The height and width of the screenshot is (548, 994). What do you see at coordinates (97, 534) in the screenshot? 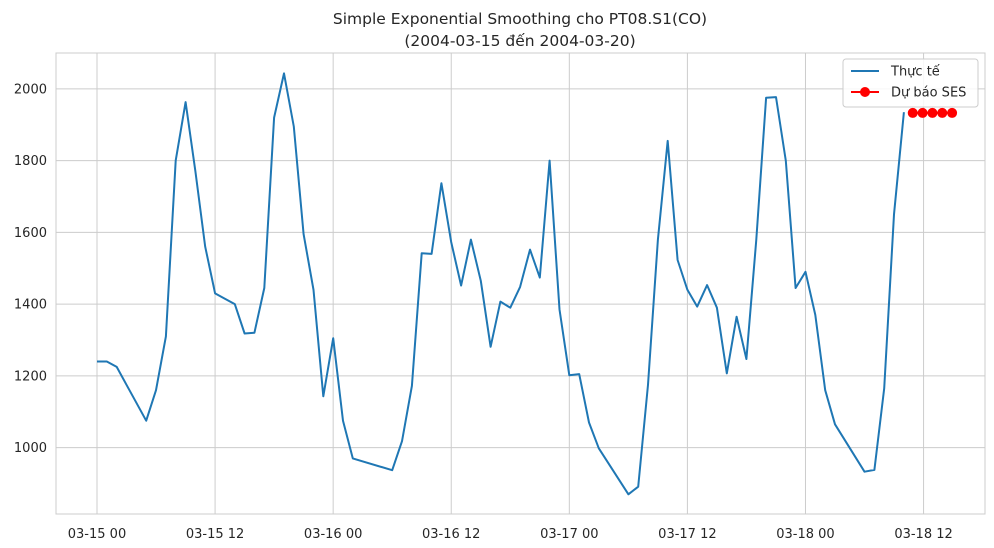
I see `x-tick-label: 03-15 00` at bounding box center [97, 534].